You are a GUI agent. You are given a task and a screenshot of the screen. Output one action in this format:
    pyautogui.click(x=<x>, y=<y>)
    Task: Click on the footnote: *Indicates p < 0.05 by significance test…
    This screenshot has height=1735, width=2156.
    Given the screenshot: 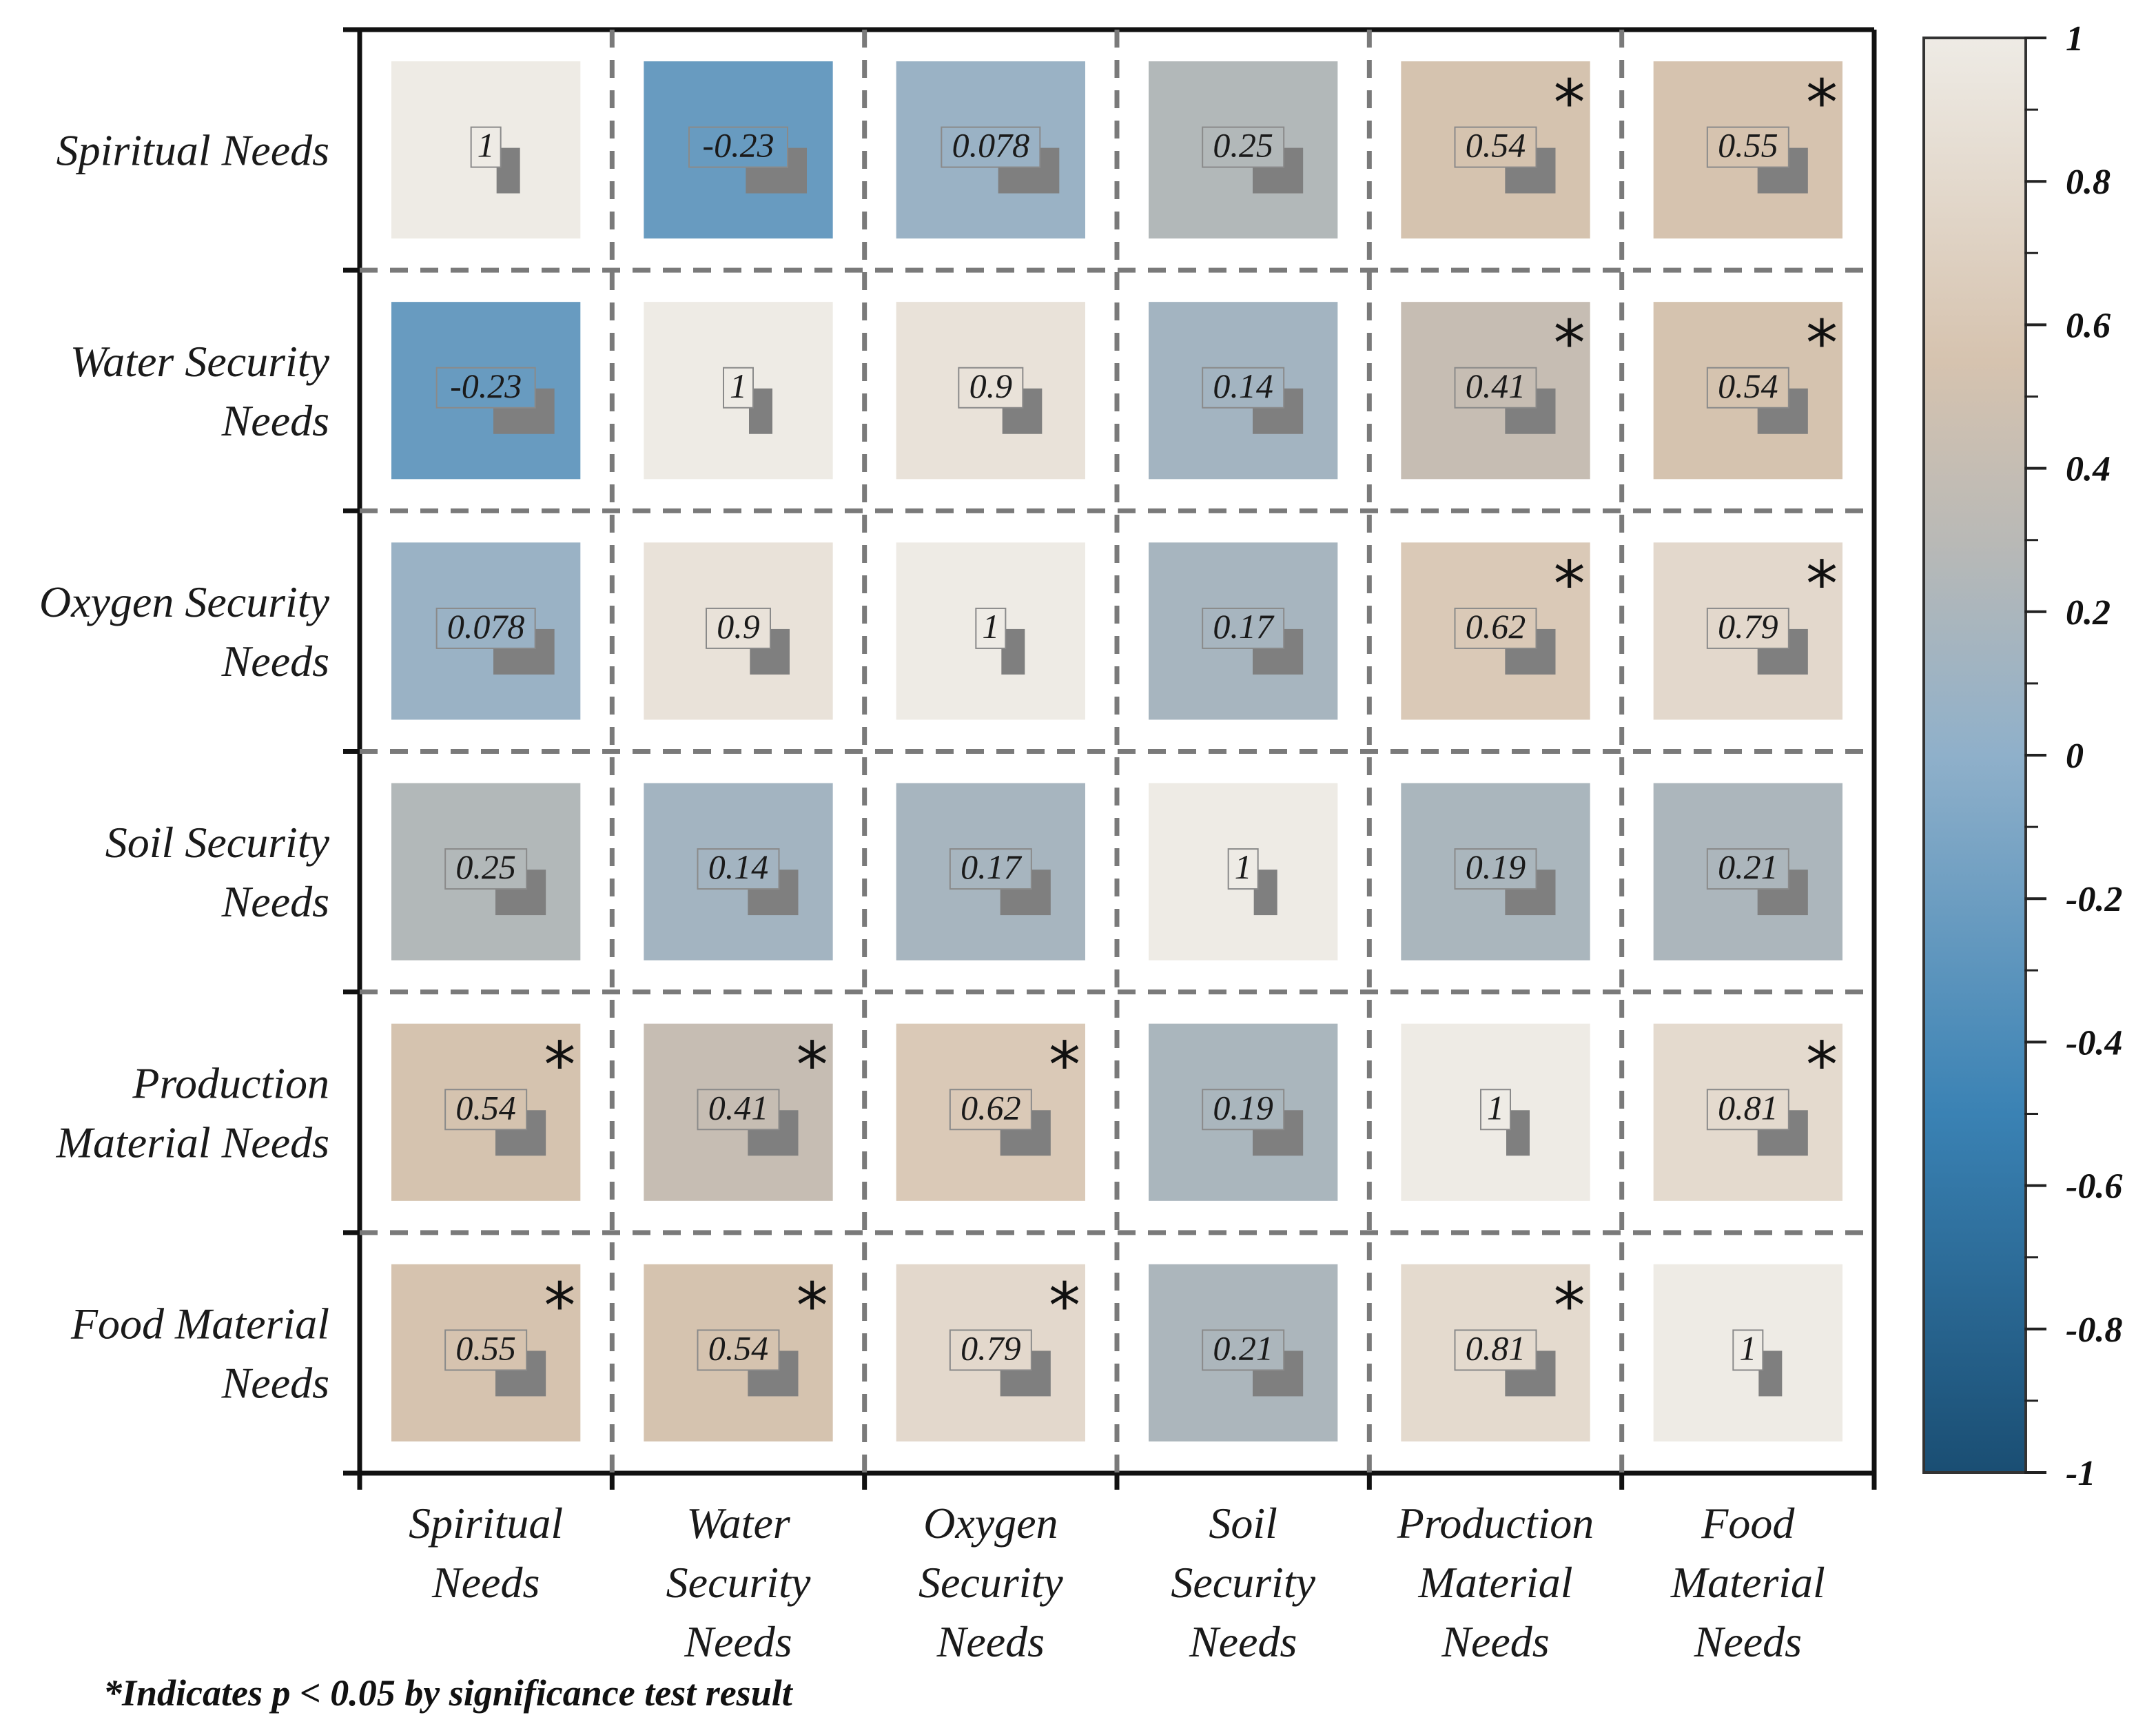 What is the action you would take?
    pyautogui.click(x=448, y=1693)
    